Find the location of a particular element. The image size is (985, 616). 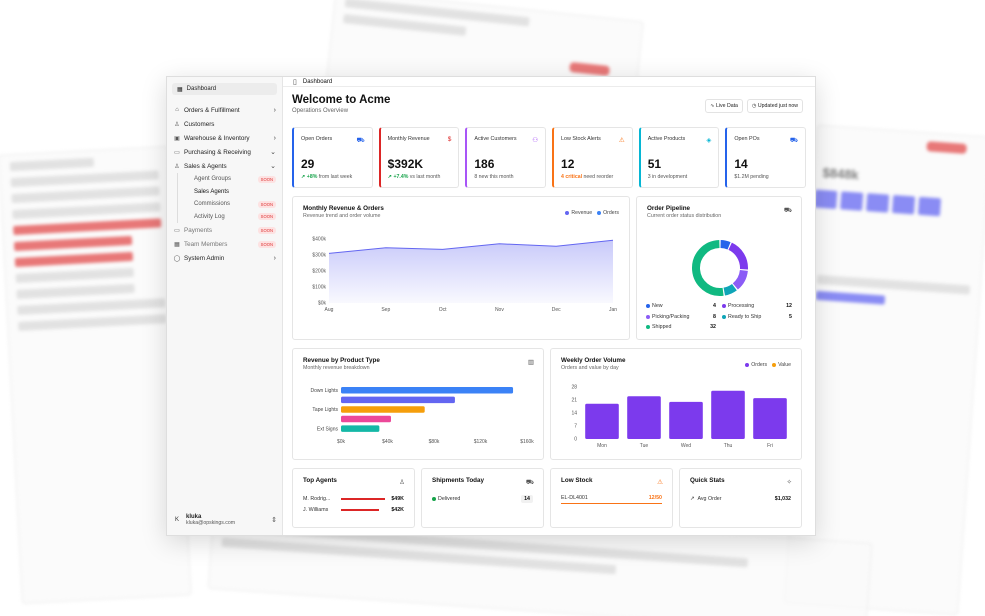

pipeline-label: Ready to Ship is located at coordinates (745, 316).